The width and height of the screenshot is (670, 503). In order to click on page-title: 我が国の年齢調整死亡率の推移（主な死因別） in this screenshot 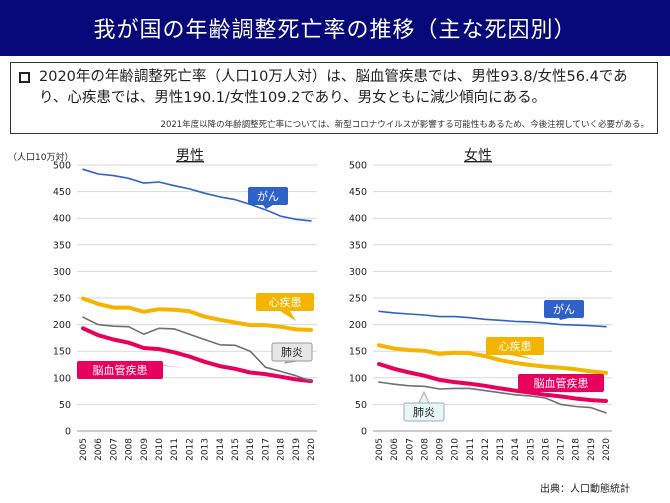, I will do `click(335, 30)`.